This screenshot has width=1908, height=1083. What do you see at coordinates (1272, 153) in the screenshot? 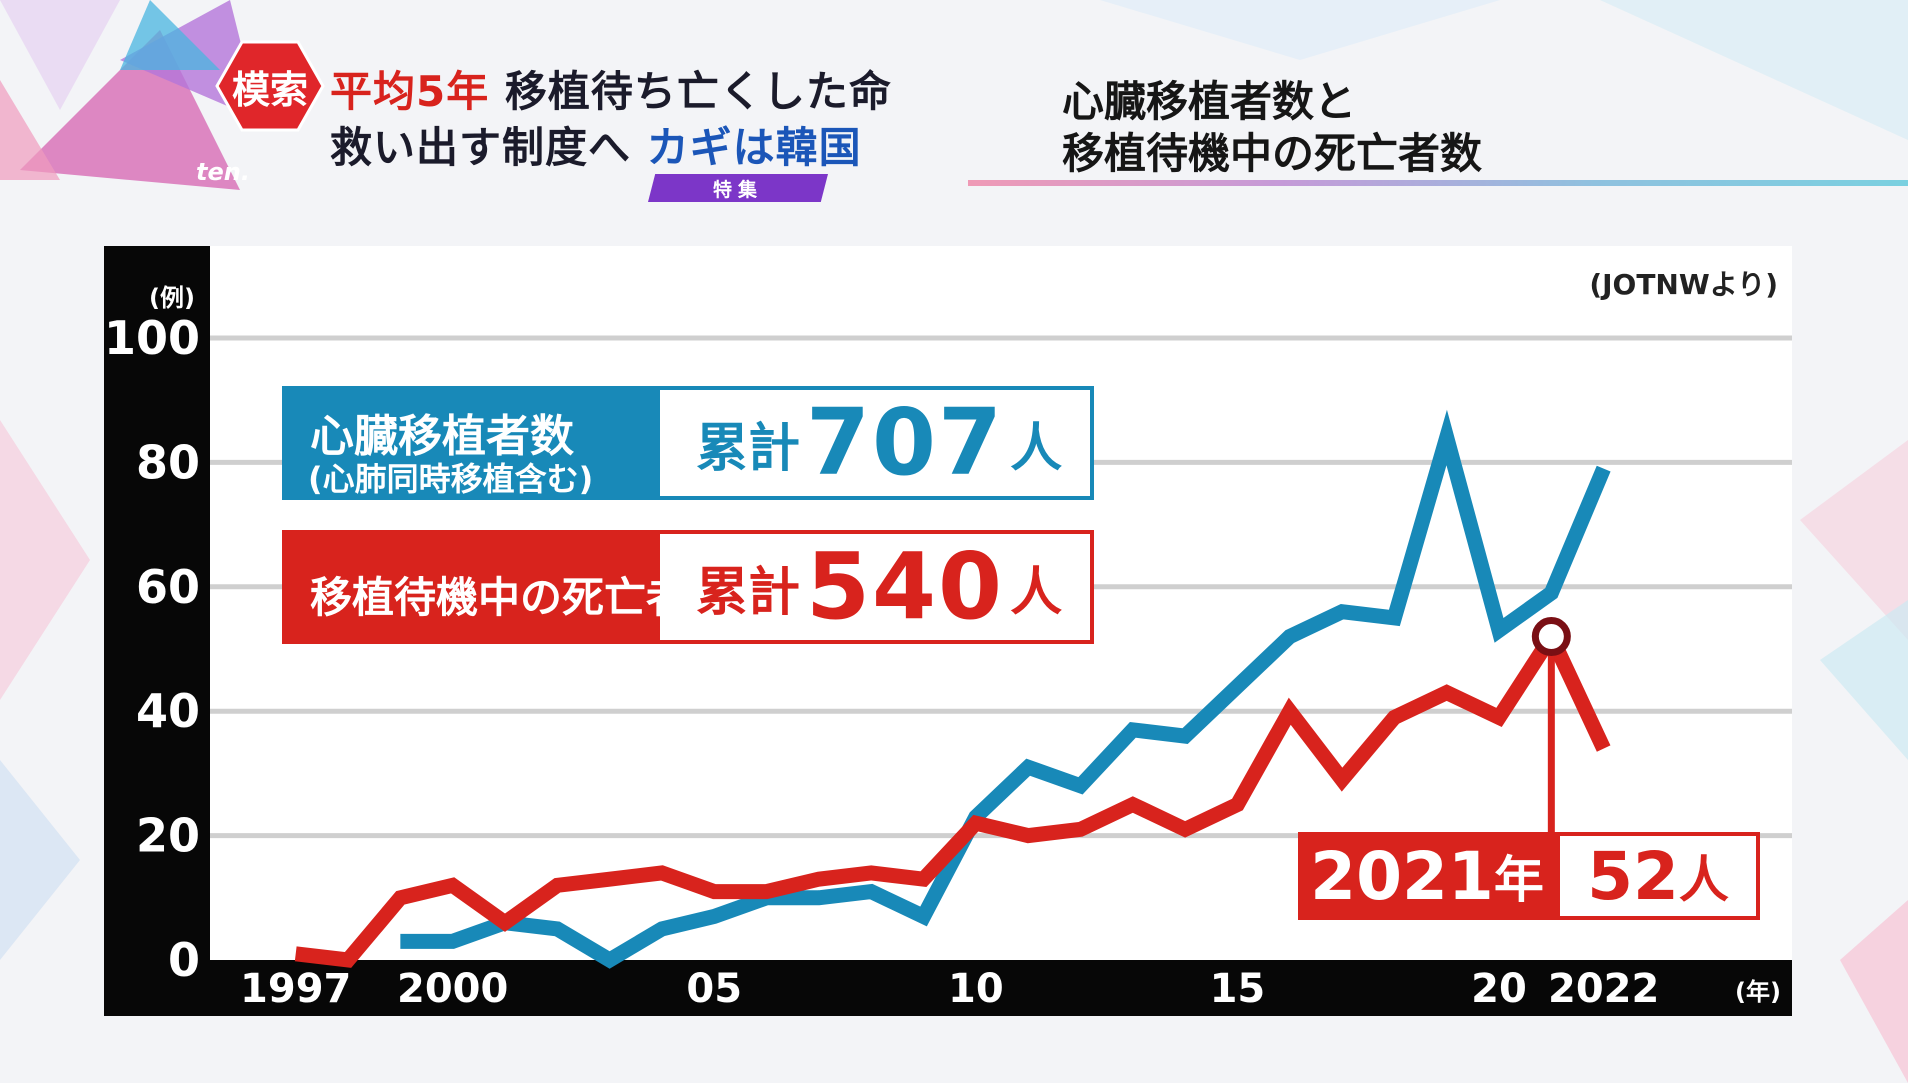
I see `chart-title-line-2: 移植待機中の死亡者数` at bounding box center [1272, 153].